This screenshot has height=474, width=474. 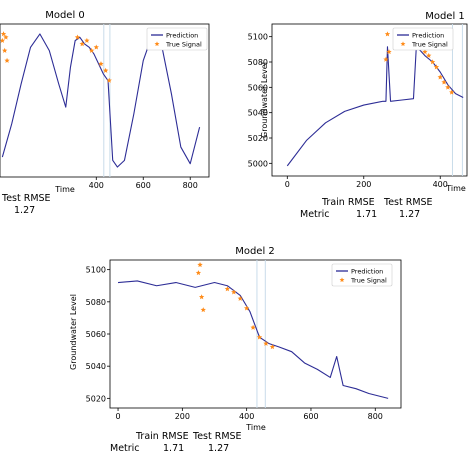 I want to click on x-tick-label: 800, so click(x=190, y=185).